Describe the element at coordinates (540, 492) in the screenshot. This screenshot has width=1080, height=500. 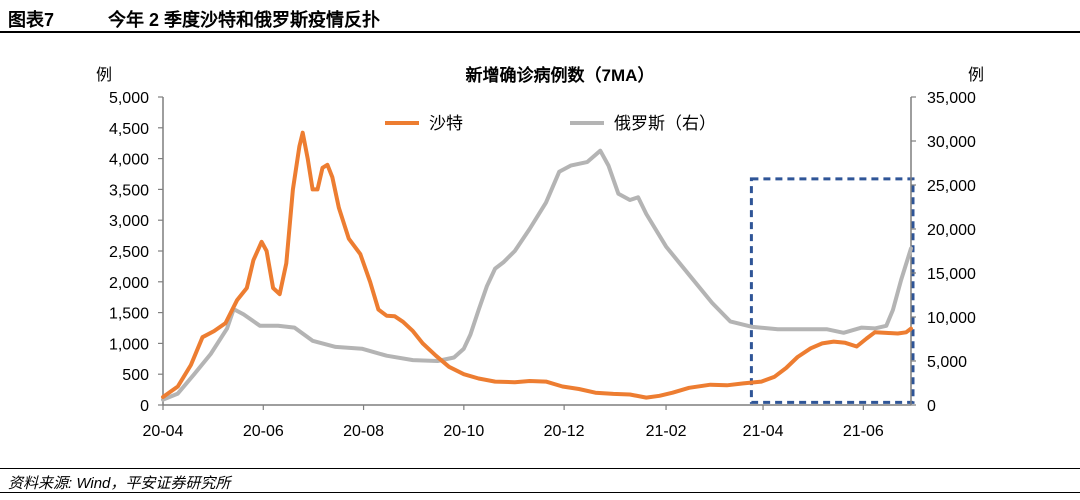
I see `footer-rule-bottom` at that location.